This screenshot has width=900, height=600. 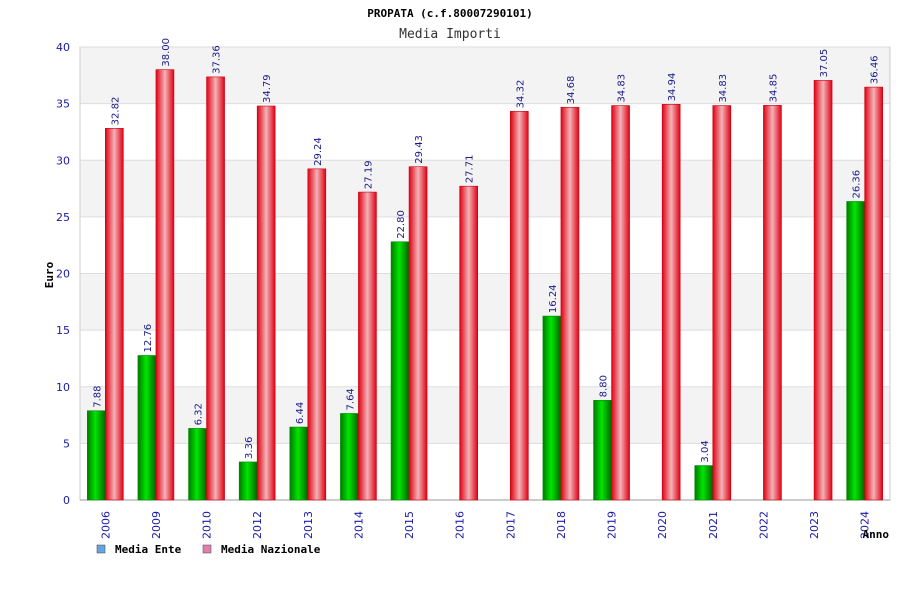 I want to click on x-tick-label: 2023, so click(x=814, y=525).